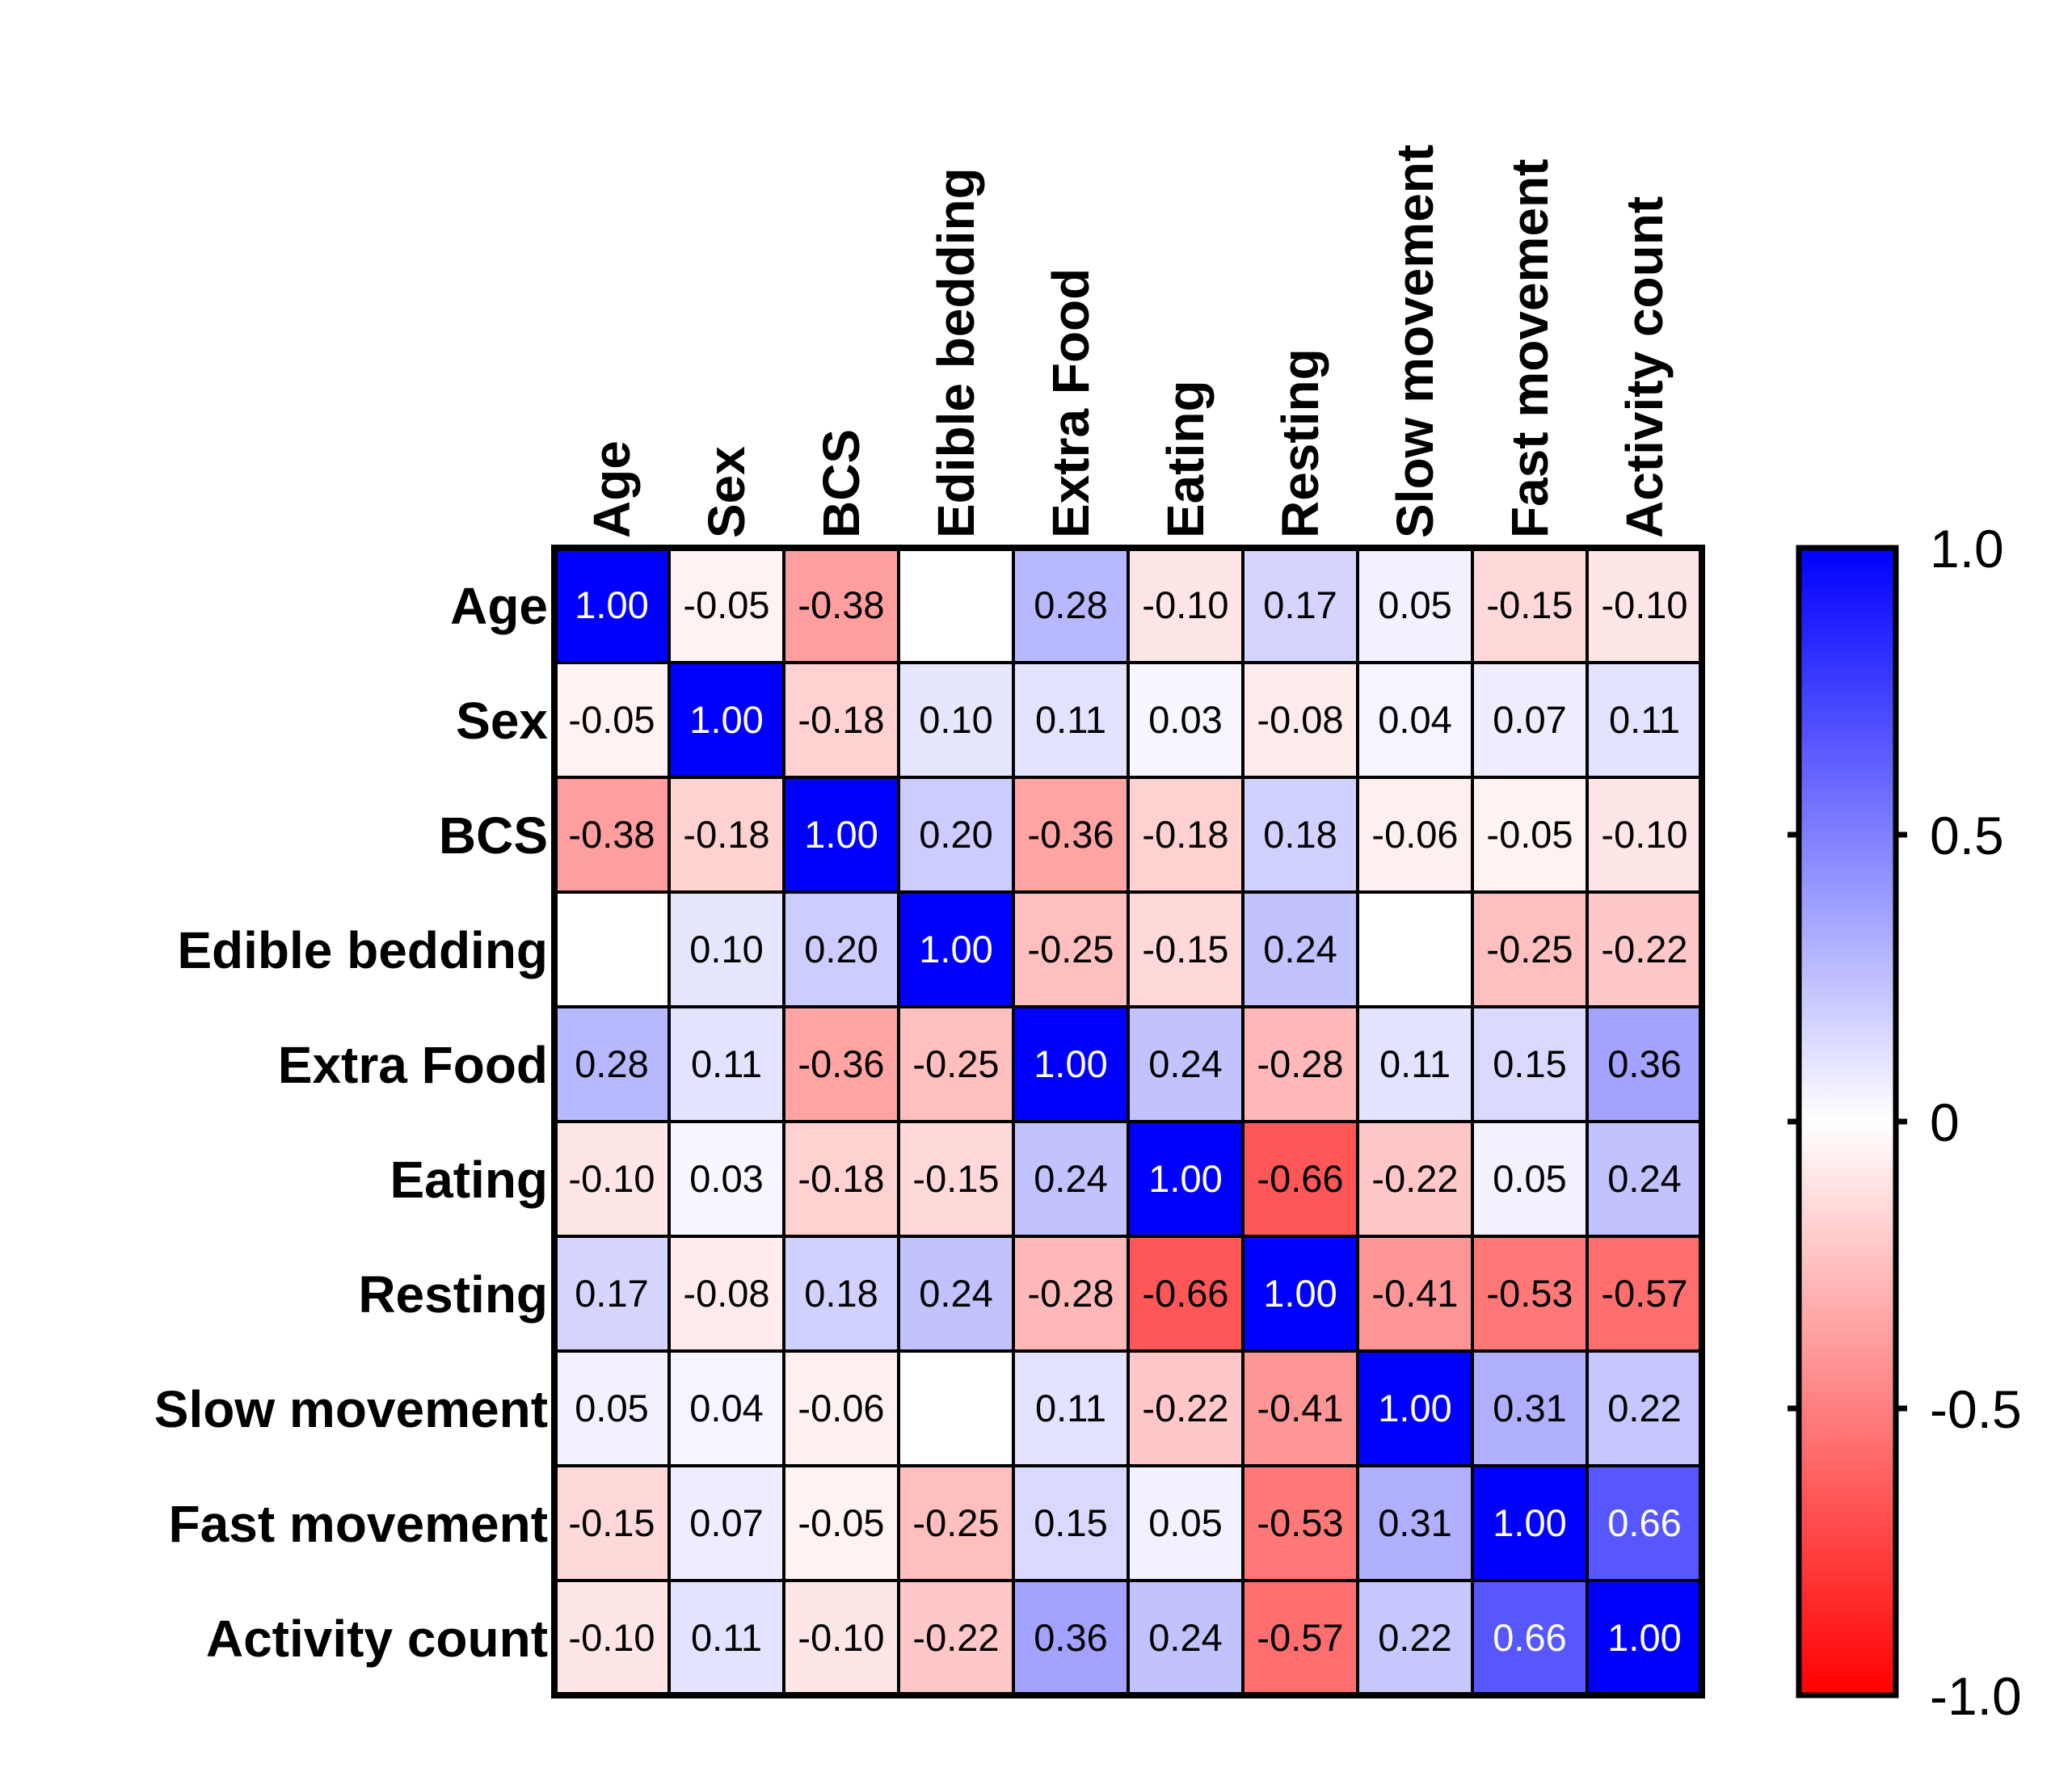 The height and width of the screenshot is (1768, 2072). Describe the element at coordinates (469, 1180) in the screenshot. I see `row-label-eating: Eating` at that location.